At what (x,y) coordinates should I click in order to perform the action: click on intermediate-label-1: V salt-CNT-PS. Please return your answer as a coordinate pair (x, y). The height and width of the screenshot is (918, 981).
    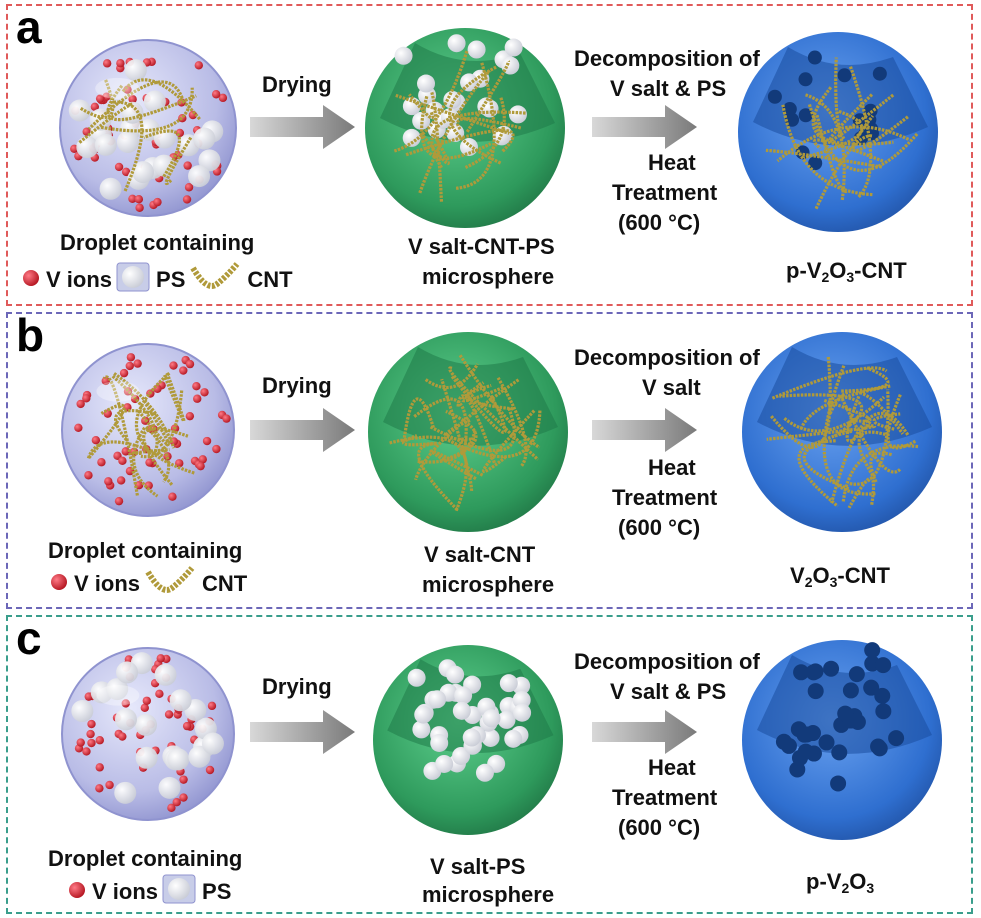
    Looking at the image, I should click on (481, 246).